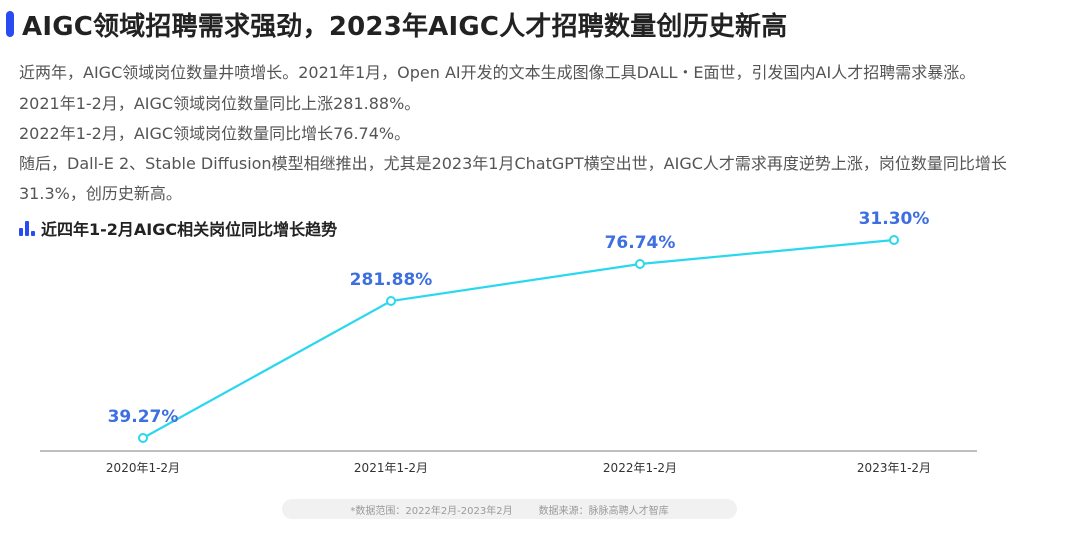  What do you see at coordinates (143, 468) in the screenshot?
I see `x-tick-label-1: 2020年1-2月` at bounding box center [143, 468].